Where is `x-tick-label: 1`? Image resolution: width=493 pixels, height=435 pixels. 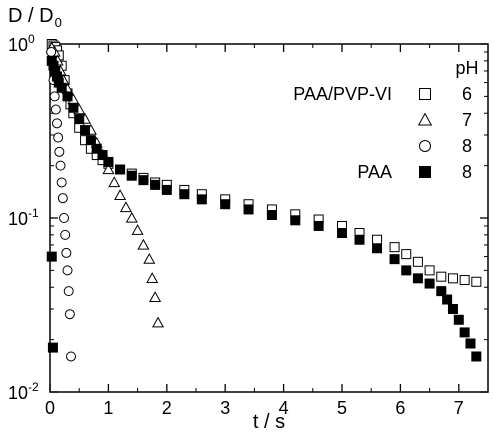 x-tick-label: 1 is located at coordinates (108, 408).